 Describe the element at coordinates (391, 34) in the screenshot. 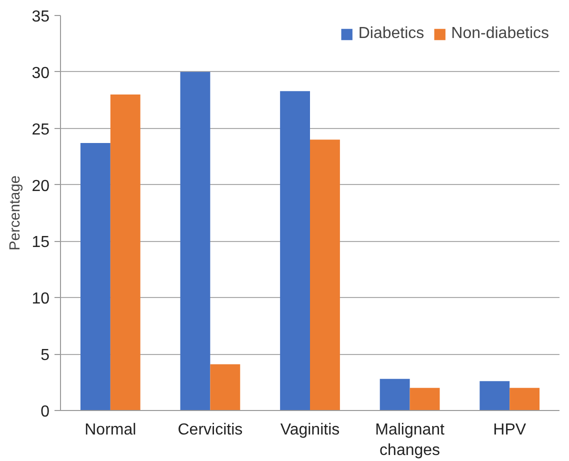

I see `legend-label: Diabetics` at that location.